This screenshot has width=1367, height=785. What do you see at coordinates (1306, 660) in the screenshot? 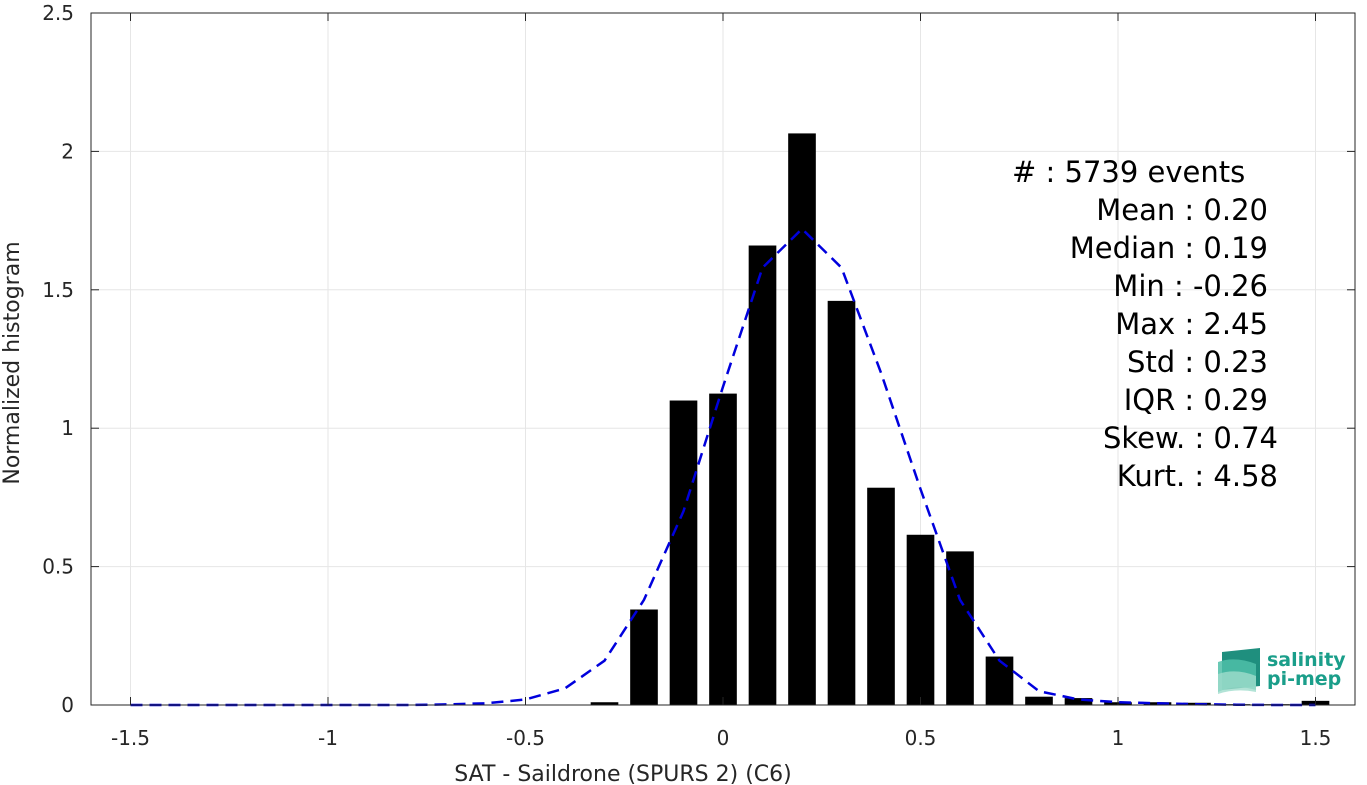
I see `logo-text-line1: salinity` at bounding box center [1306, 660].